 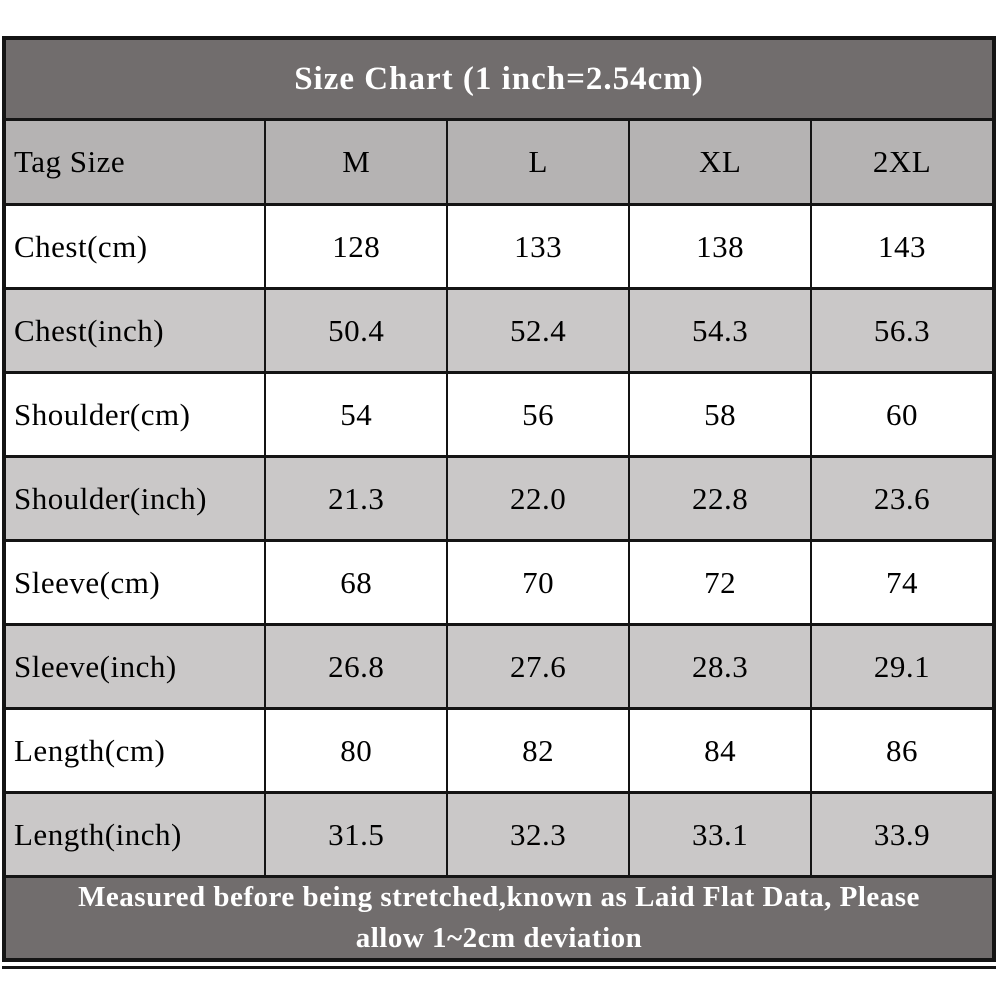 What do you see at coordinates (136, 414) in the screenshot?
I see `row-label: Shoulder(cm)` at bounding box center [136, 414].